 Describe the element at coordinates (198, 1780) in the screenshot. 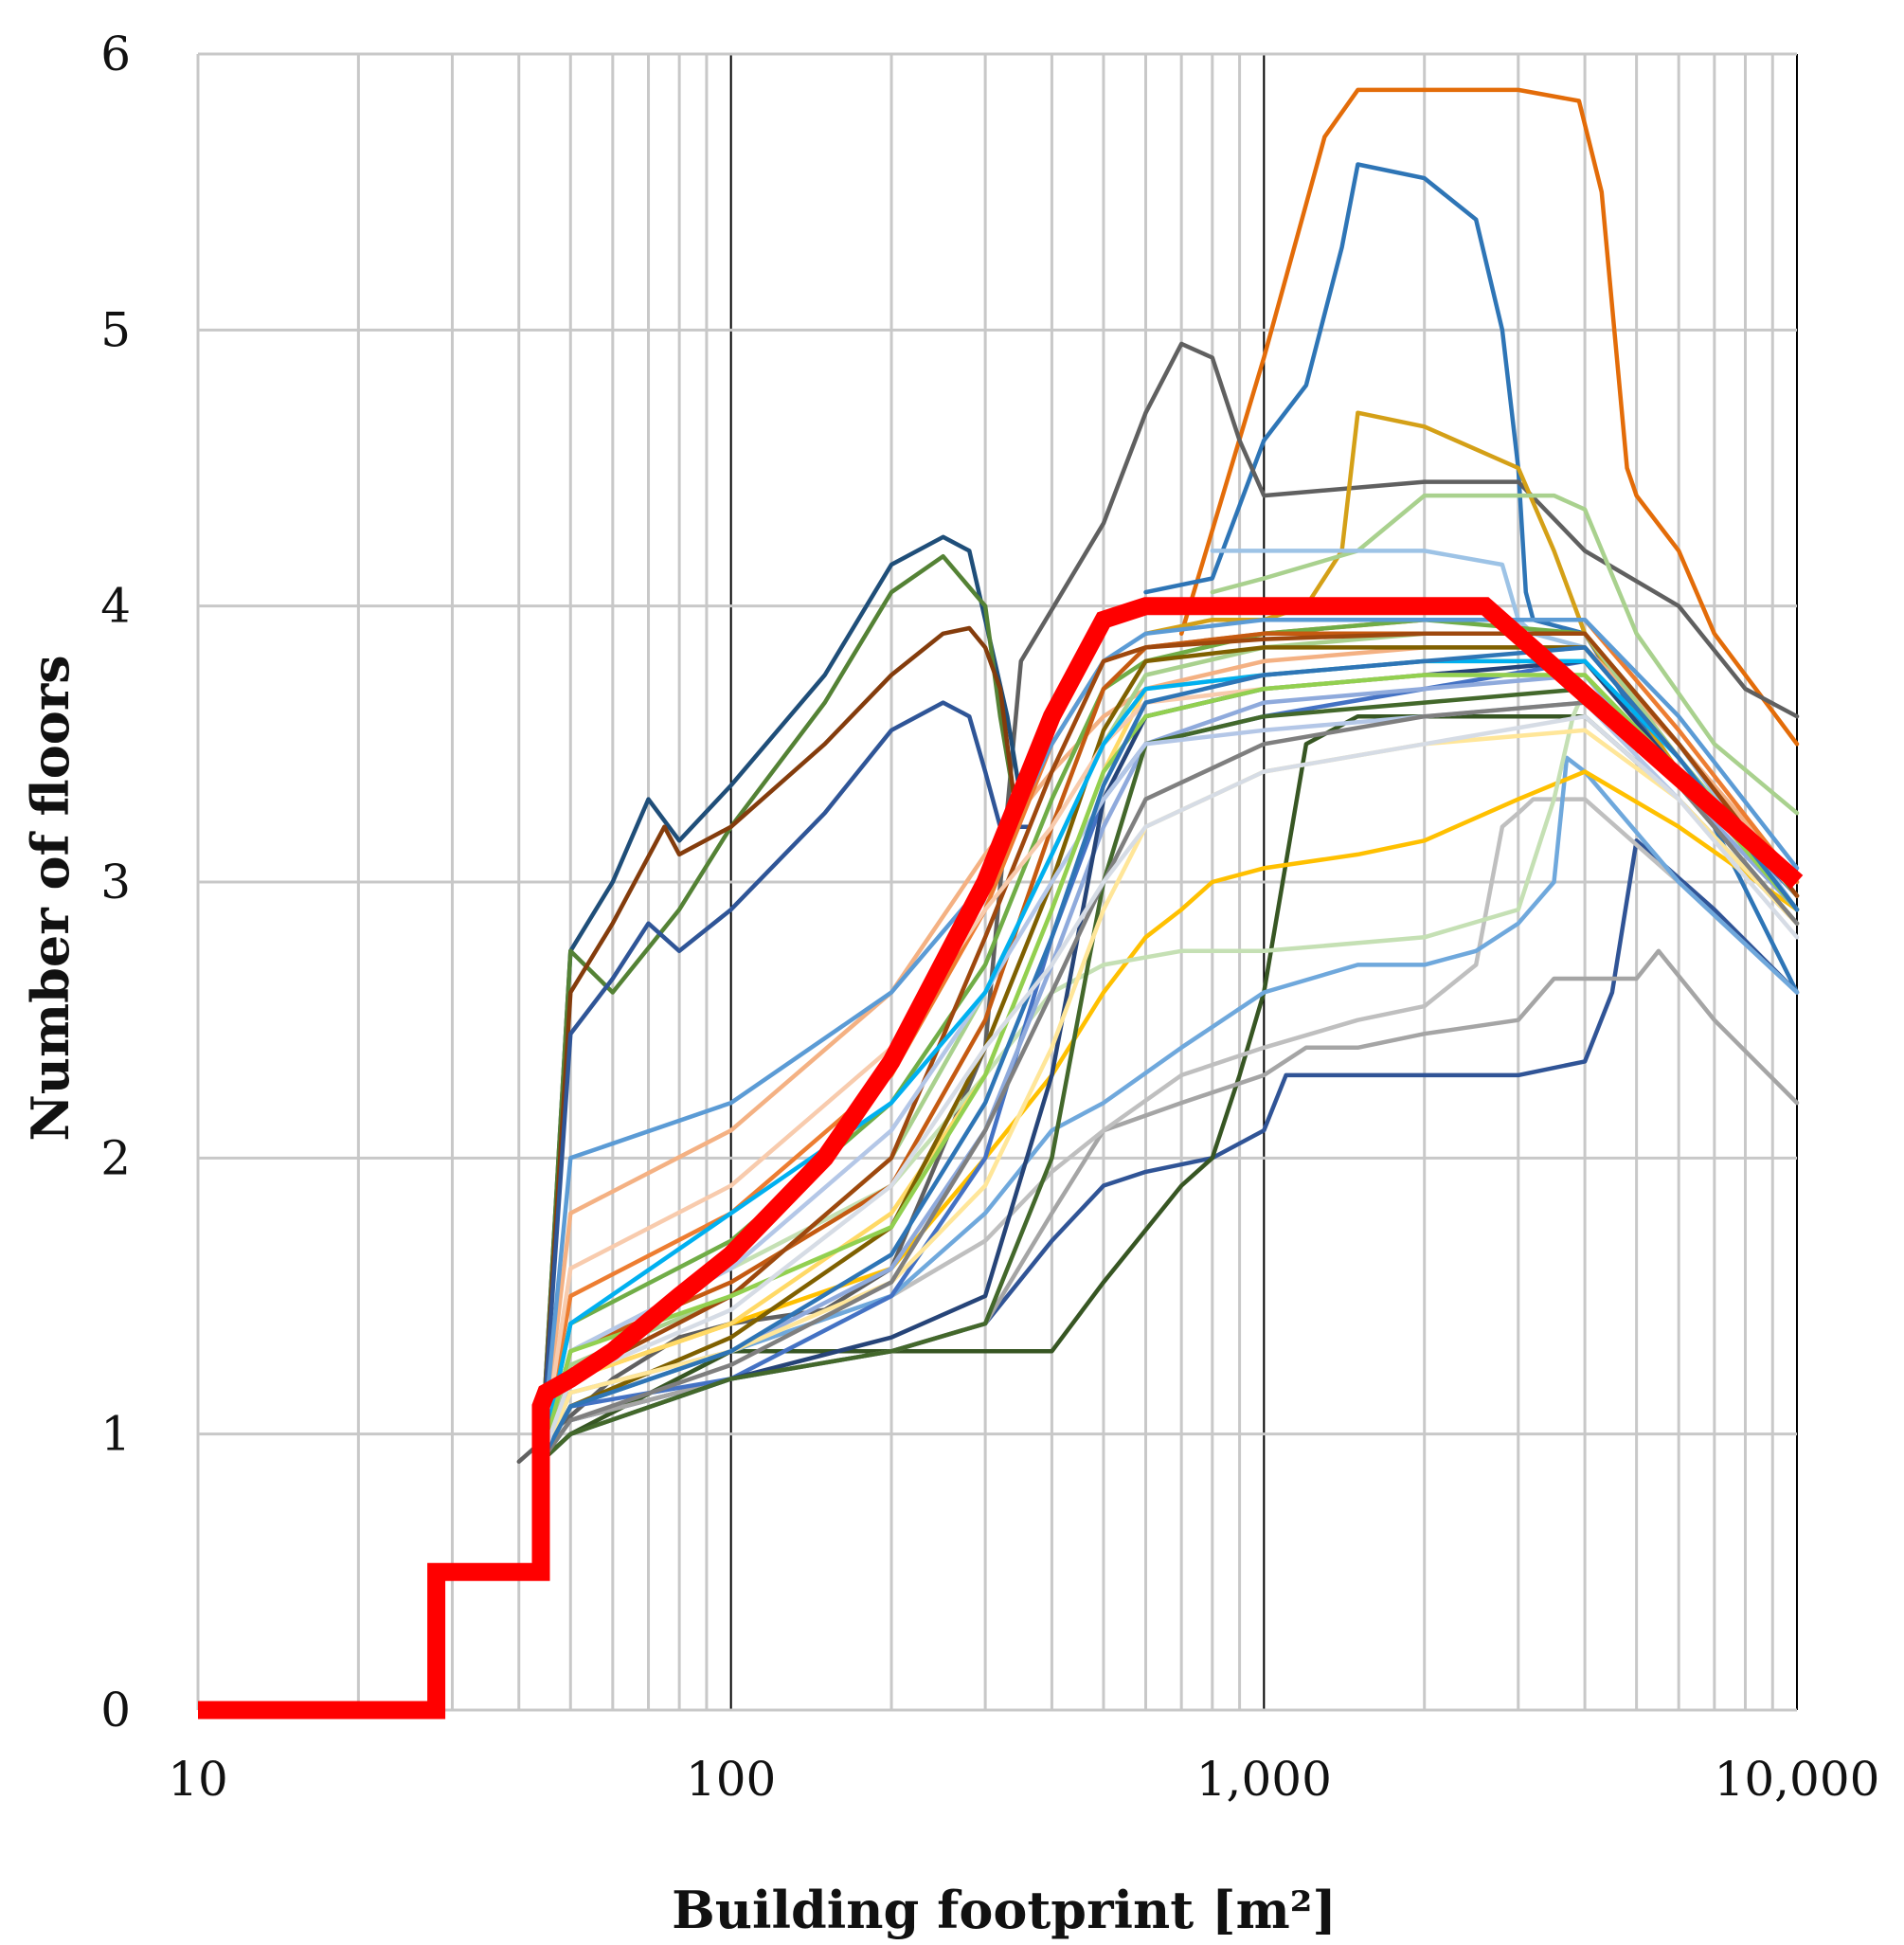

I see `x-tick-label: 10` at that location.